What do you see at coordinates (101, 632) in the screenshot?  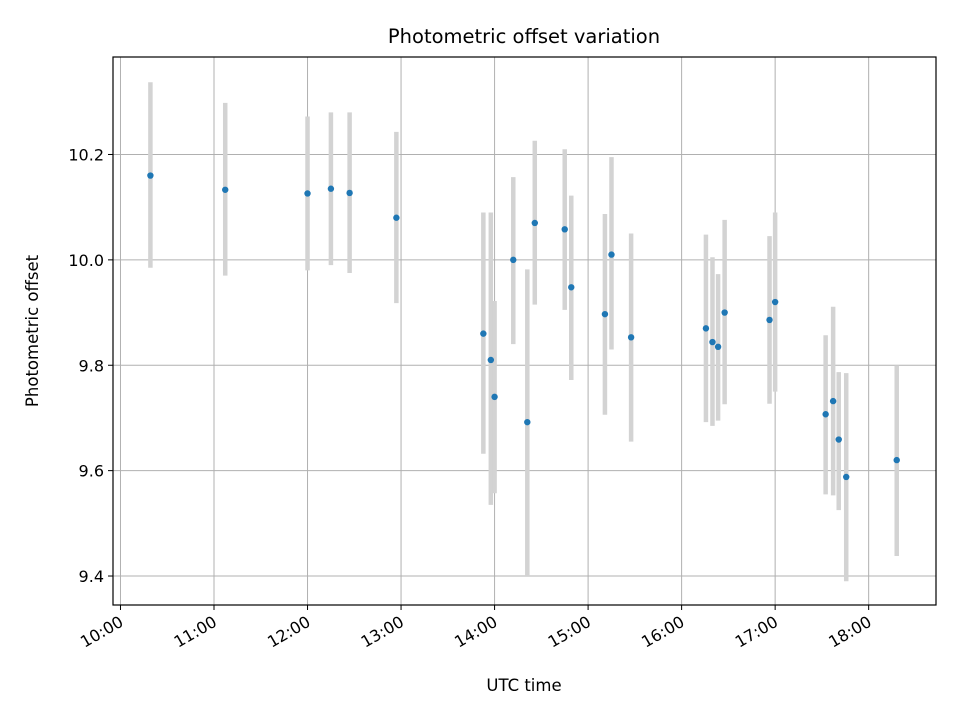 I see `x-tick-label: 10:00` at bounding box center [101, 632].